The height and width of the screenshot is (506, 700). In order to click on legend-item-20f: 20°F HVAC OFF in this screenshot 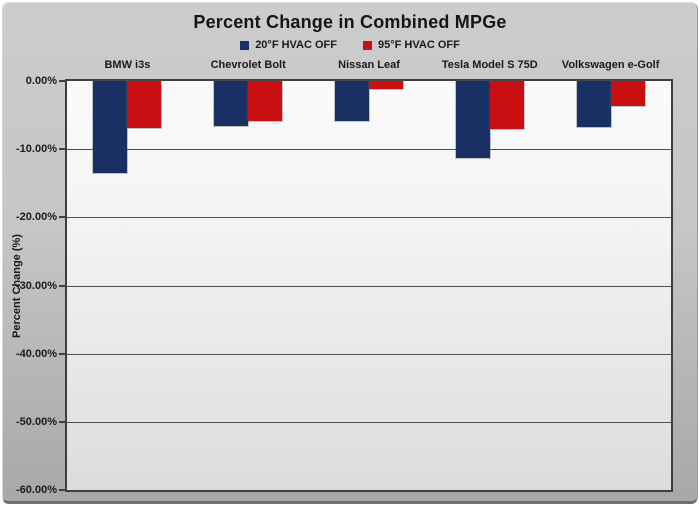, I will do `click(288, 45)`.